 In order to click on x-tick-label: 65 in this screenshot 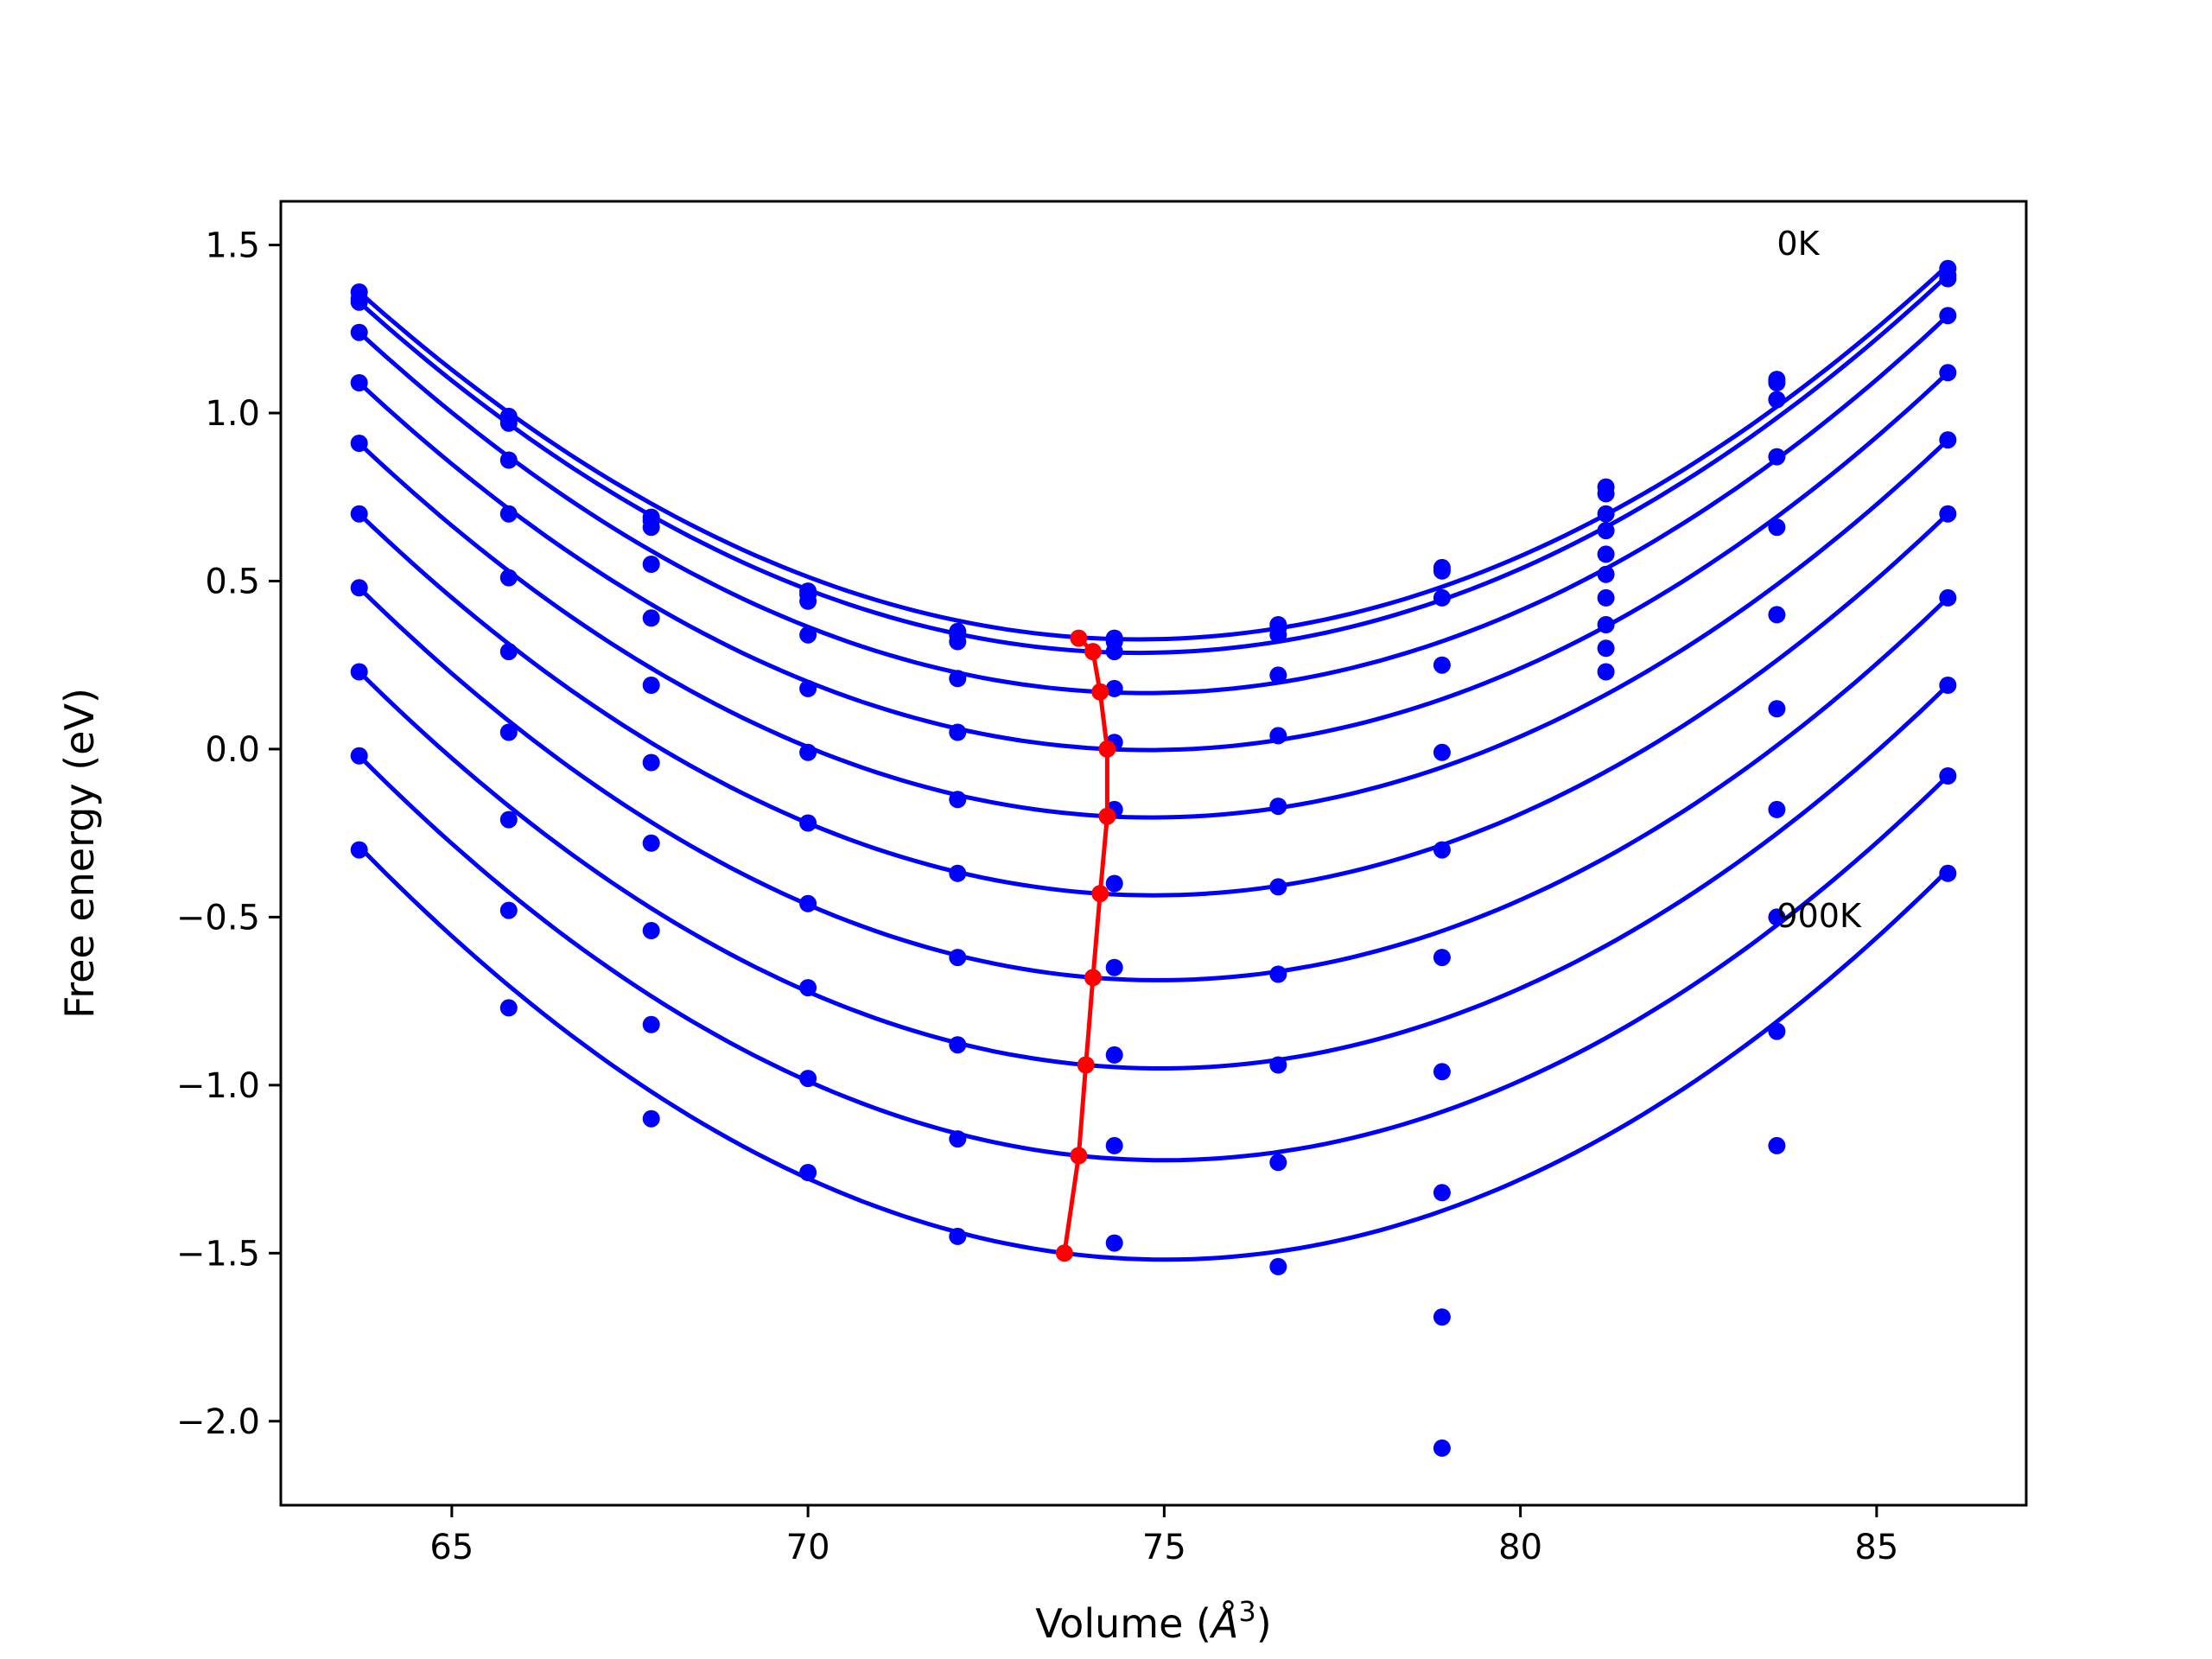, I will do `click(451, 1547)`.